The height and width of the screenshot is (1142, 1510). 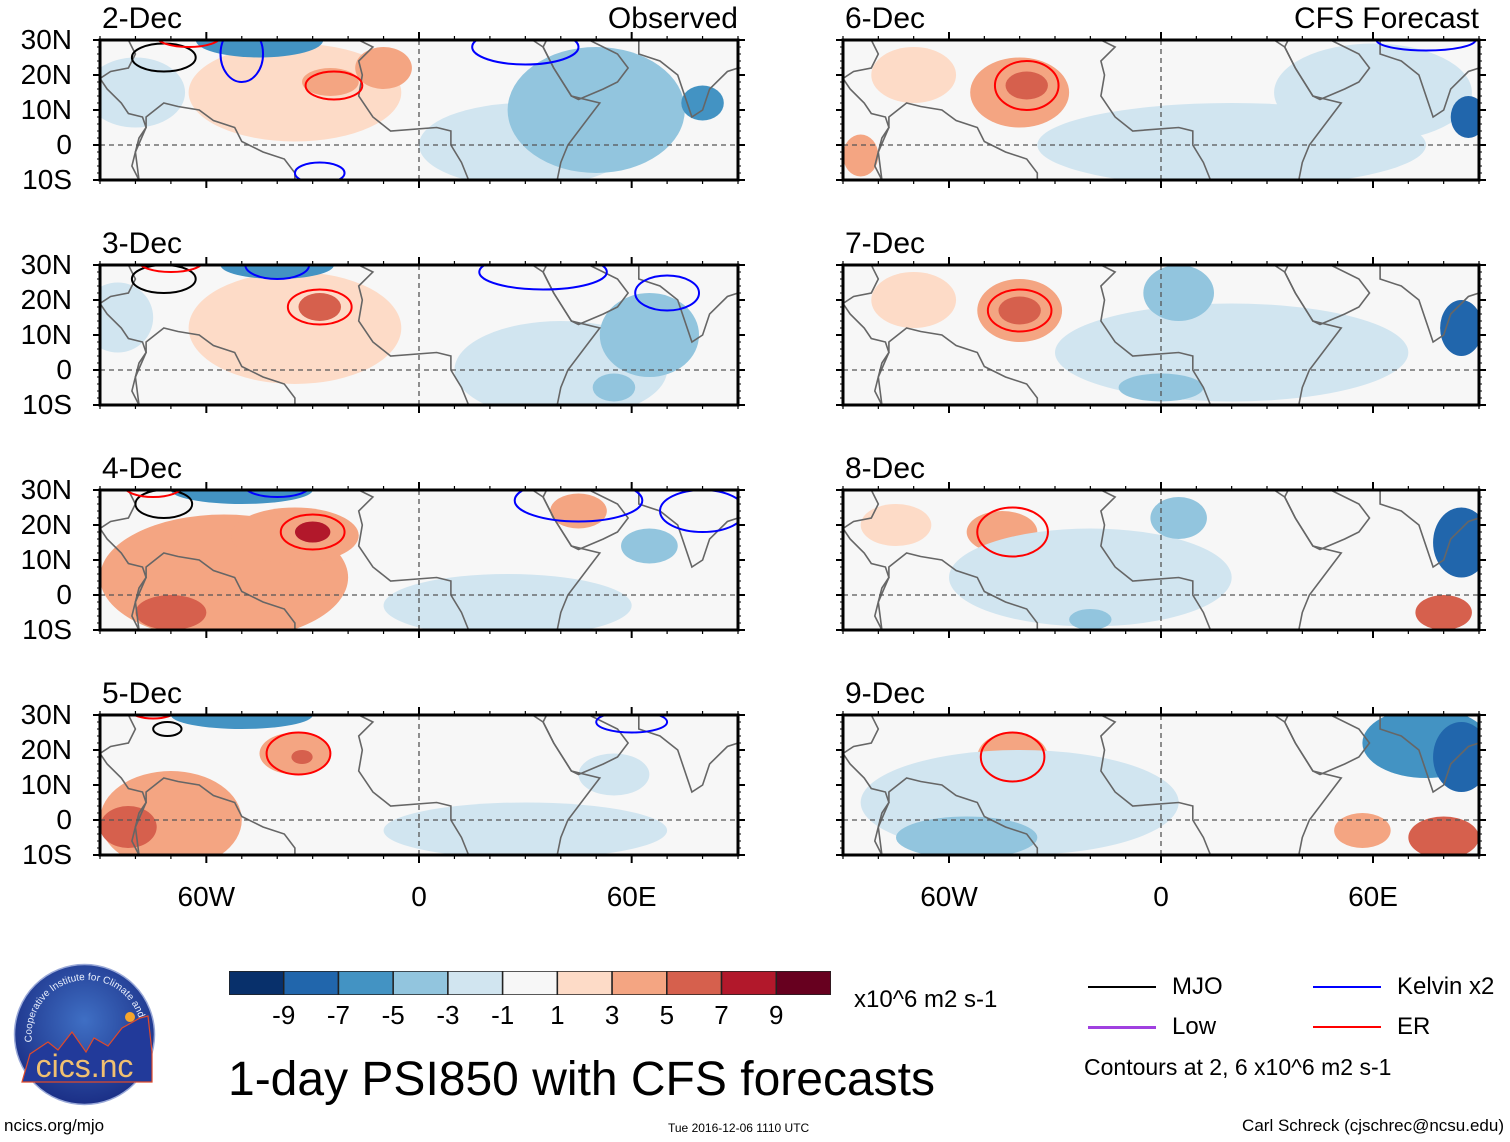 What do you see at coordinates (54, 1125) in the screenshot?
I see `site-url: ncics.org/mjo` at bounding box center [54, 1125].